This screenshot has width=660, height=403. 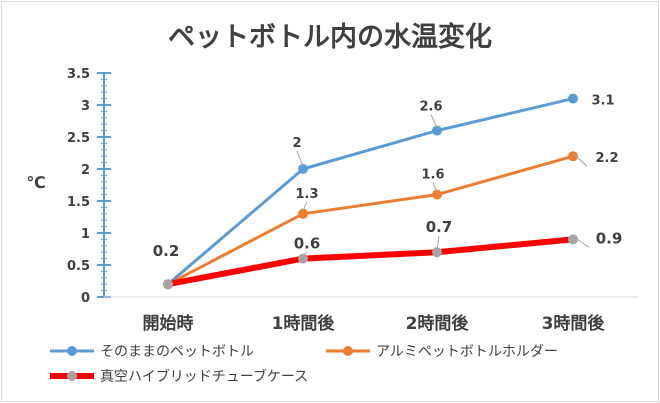 I want to click on legend-item: 真空ハイブリッドチューブケース, so click(x=179, y=376).